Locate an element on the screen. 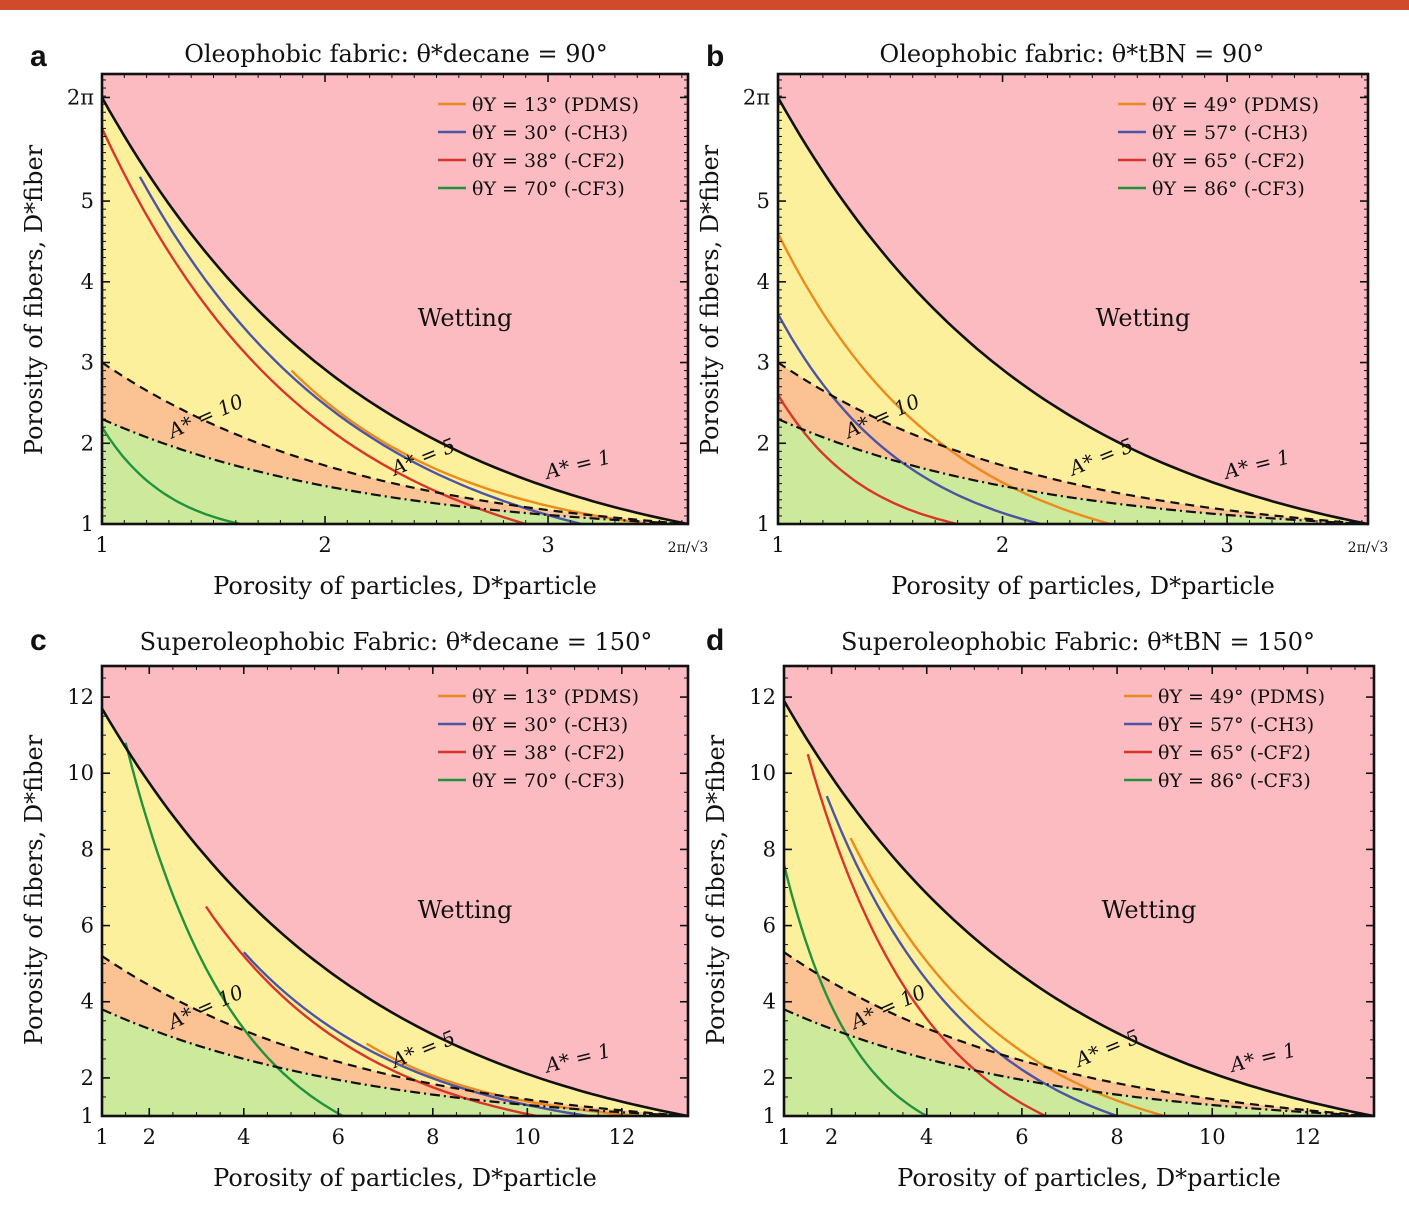 The width and height of the screenshot is (1409, 1223). panel-letter: d is located at coordinates (715, 640).